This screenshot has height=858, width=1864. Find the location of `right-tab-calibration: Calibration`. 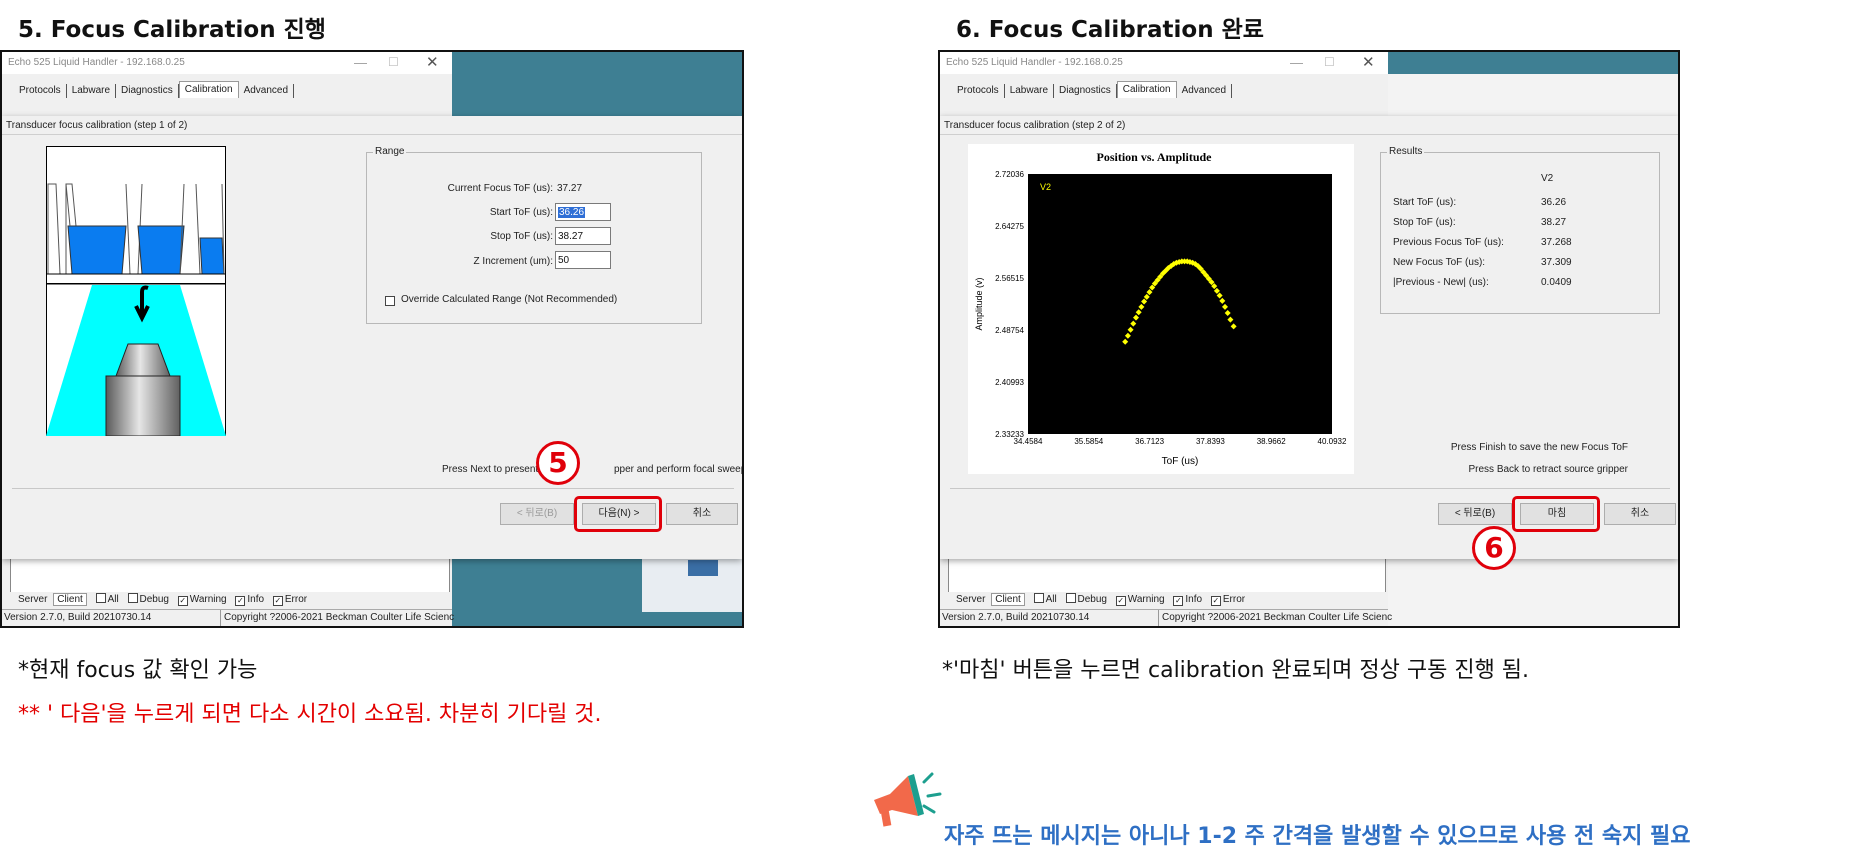

right-tab-calibration: Calibration is located at coordinates (1146, 89).